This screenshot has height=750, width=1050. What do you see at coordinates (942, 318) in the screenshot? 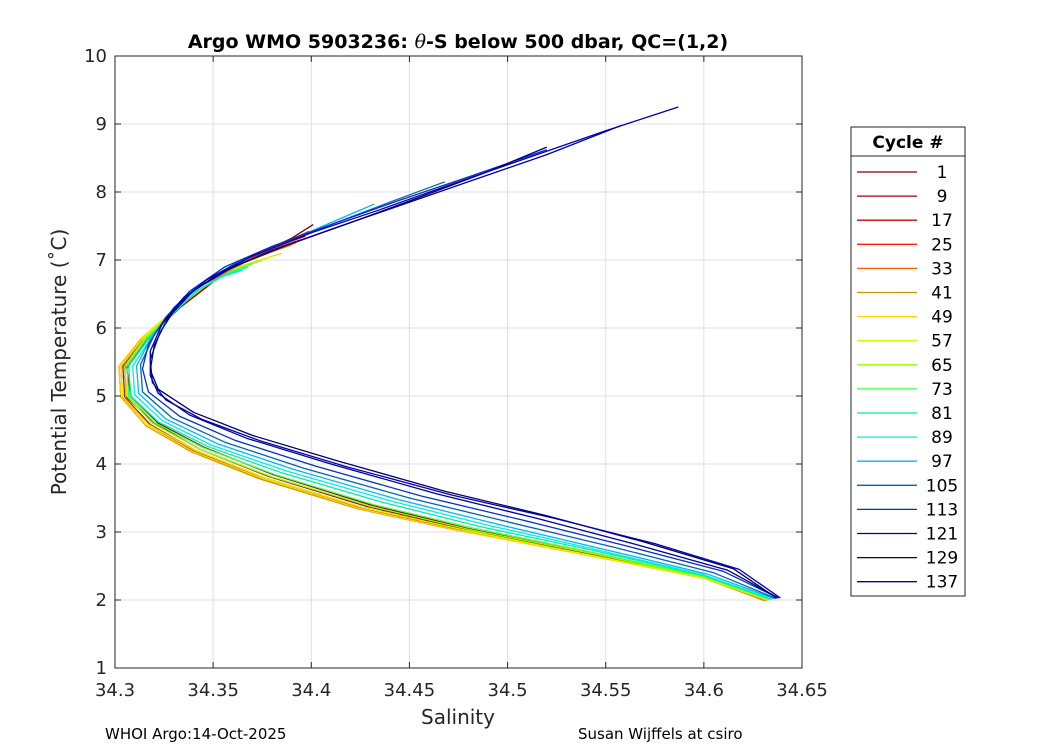
I see `legend-label: 49` at bounding box center [942, 318].